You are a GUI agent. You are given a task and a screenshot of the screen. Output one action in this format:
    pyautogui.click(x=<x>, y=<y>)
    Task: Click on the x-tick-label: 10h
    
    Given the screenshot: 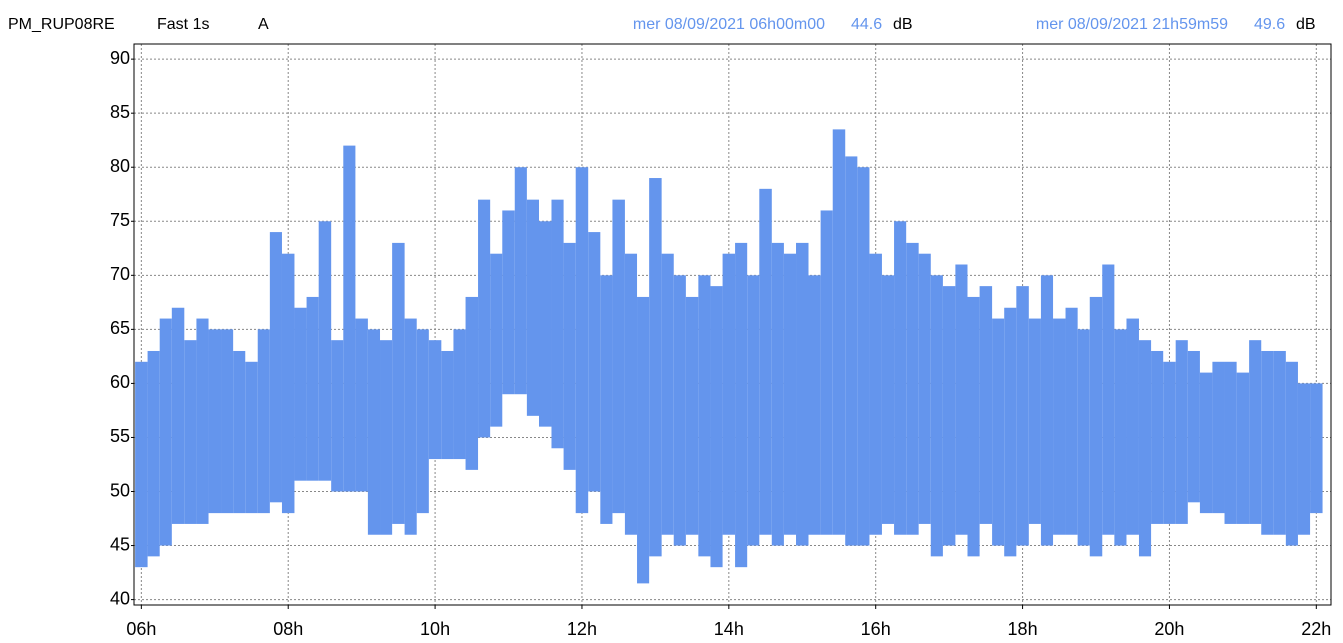 What is the action you would take?
    pyautogui.click(x=435, y=629)
    